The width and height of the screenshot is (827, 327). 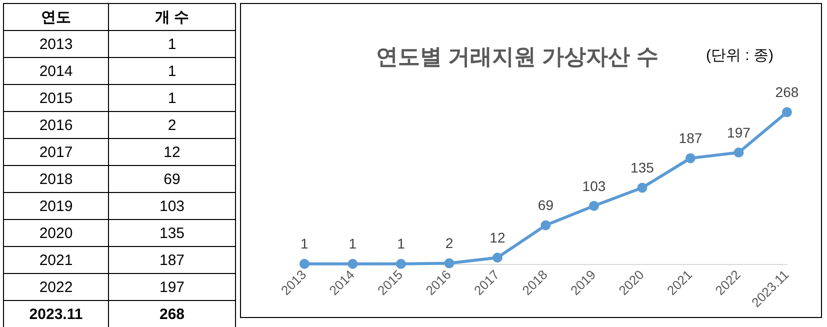 What do you see at coordinates (56, 206) in the screenshot?
I see `y-tick-label: 2019` at bounding box center [56, 206].